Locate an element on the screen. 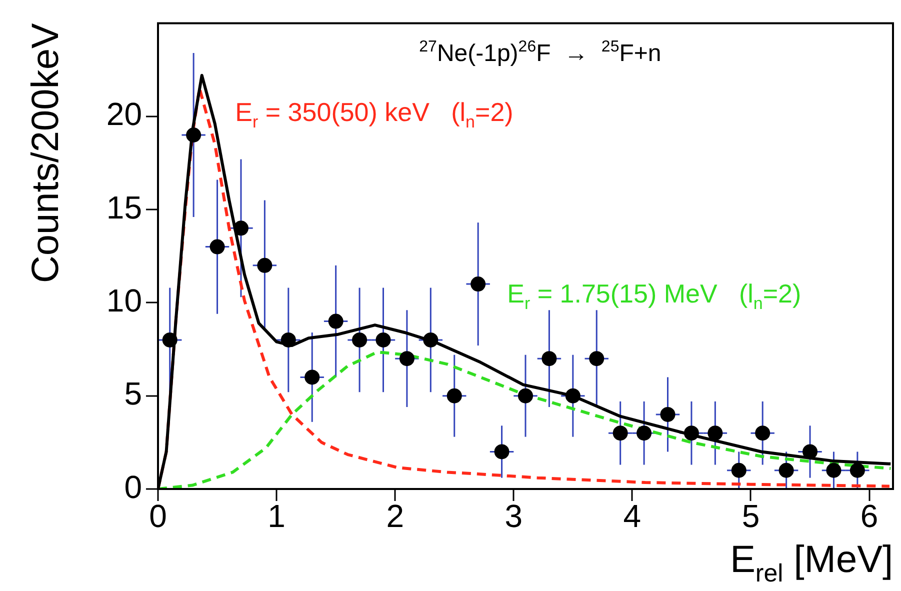 This screenshot has width=901, height=591. y-tick-label: 15 is located at coordinates (124, 207).